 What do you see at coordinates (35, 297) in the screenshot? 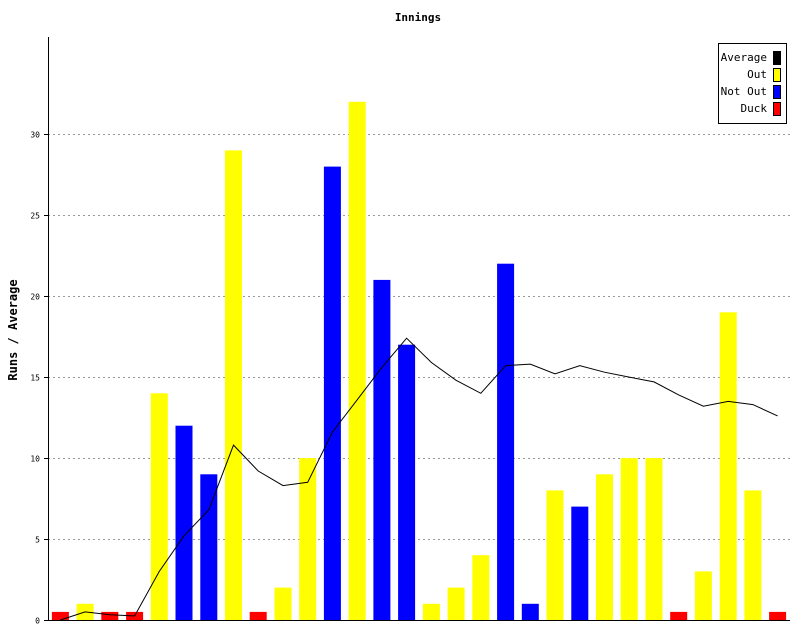
I see `y-tick-label: 20` at bounding box center [35, 297].